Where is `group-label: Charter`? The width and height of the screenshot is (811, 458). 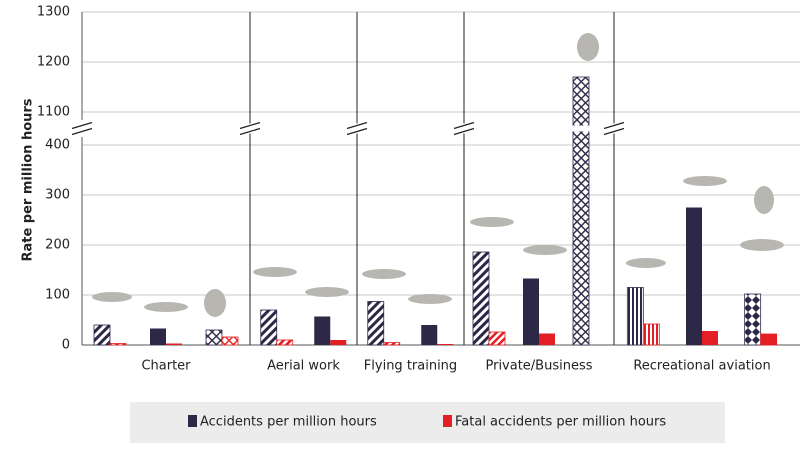
group-label: Charter is located at coordinates (166, 366).